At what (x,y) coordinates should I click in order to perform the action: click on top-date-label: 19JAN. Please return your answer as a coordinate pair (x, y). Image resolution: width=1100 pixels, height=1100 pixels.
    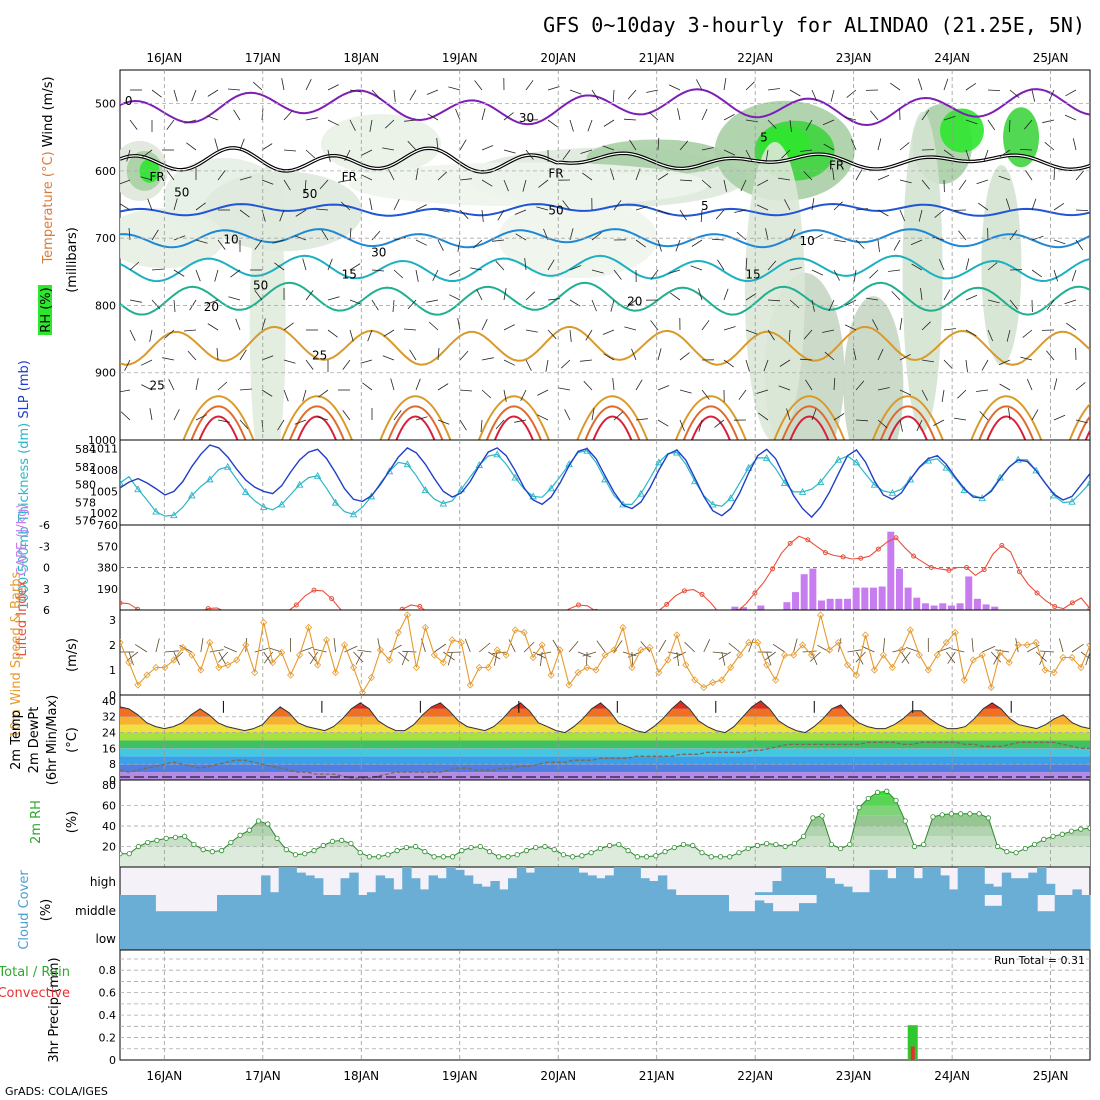
    Looking at the image, I should click on (460, 58).